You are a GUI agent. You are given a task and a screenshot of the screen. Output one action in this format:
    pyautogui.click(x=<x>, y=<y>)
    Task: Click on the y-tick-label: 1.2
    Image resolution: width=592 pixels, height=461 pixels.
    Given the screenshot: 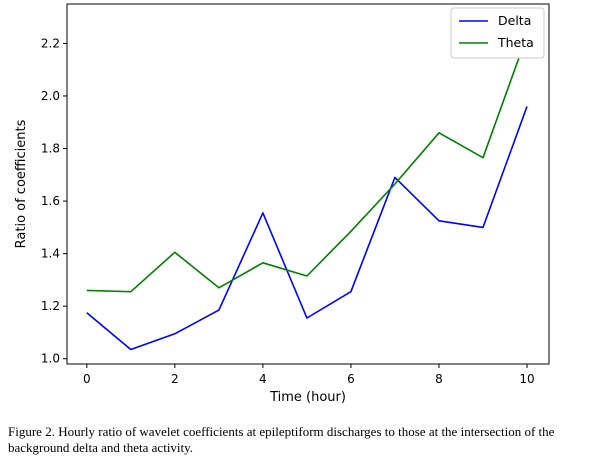 What is the action you would take?
    pyautogui.click(x=50, y=306)
    